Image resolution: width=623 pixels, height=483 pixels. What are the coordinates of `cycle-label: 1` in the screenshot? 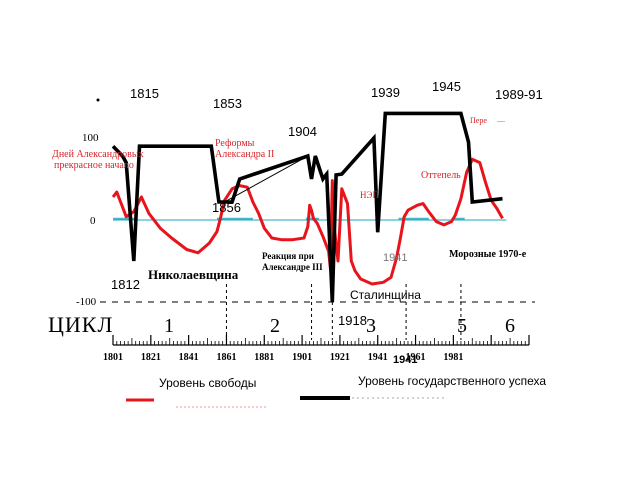 It's located at (169, 326).